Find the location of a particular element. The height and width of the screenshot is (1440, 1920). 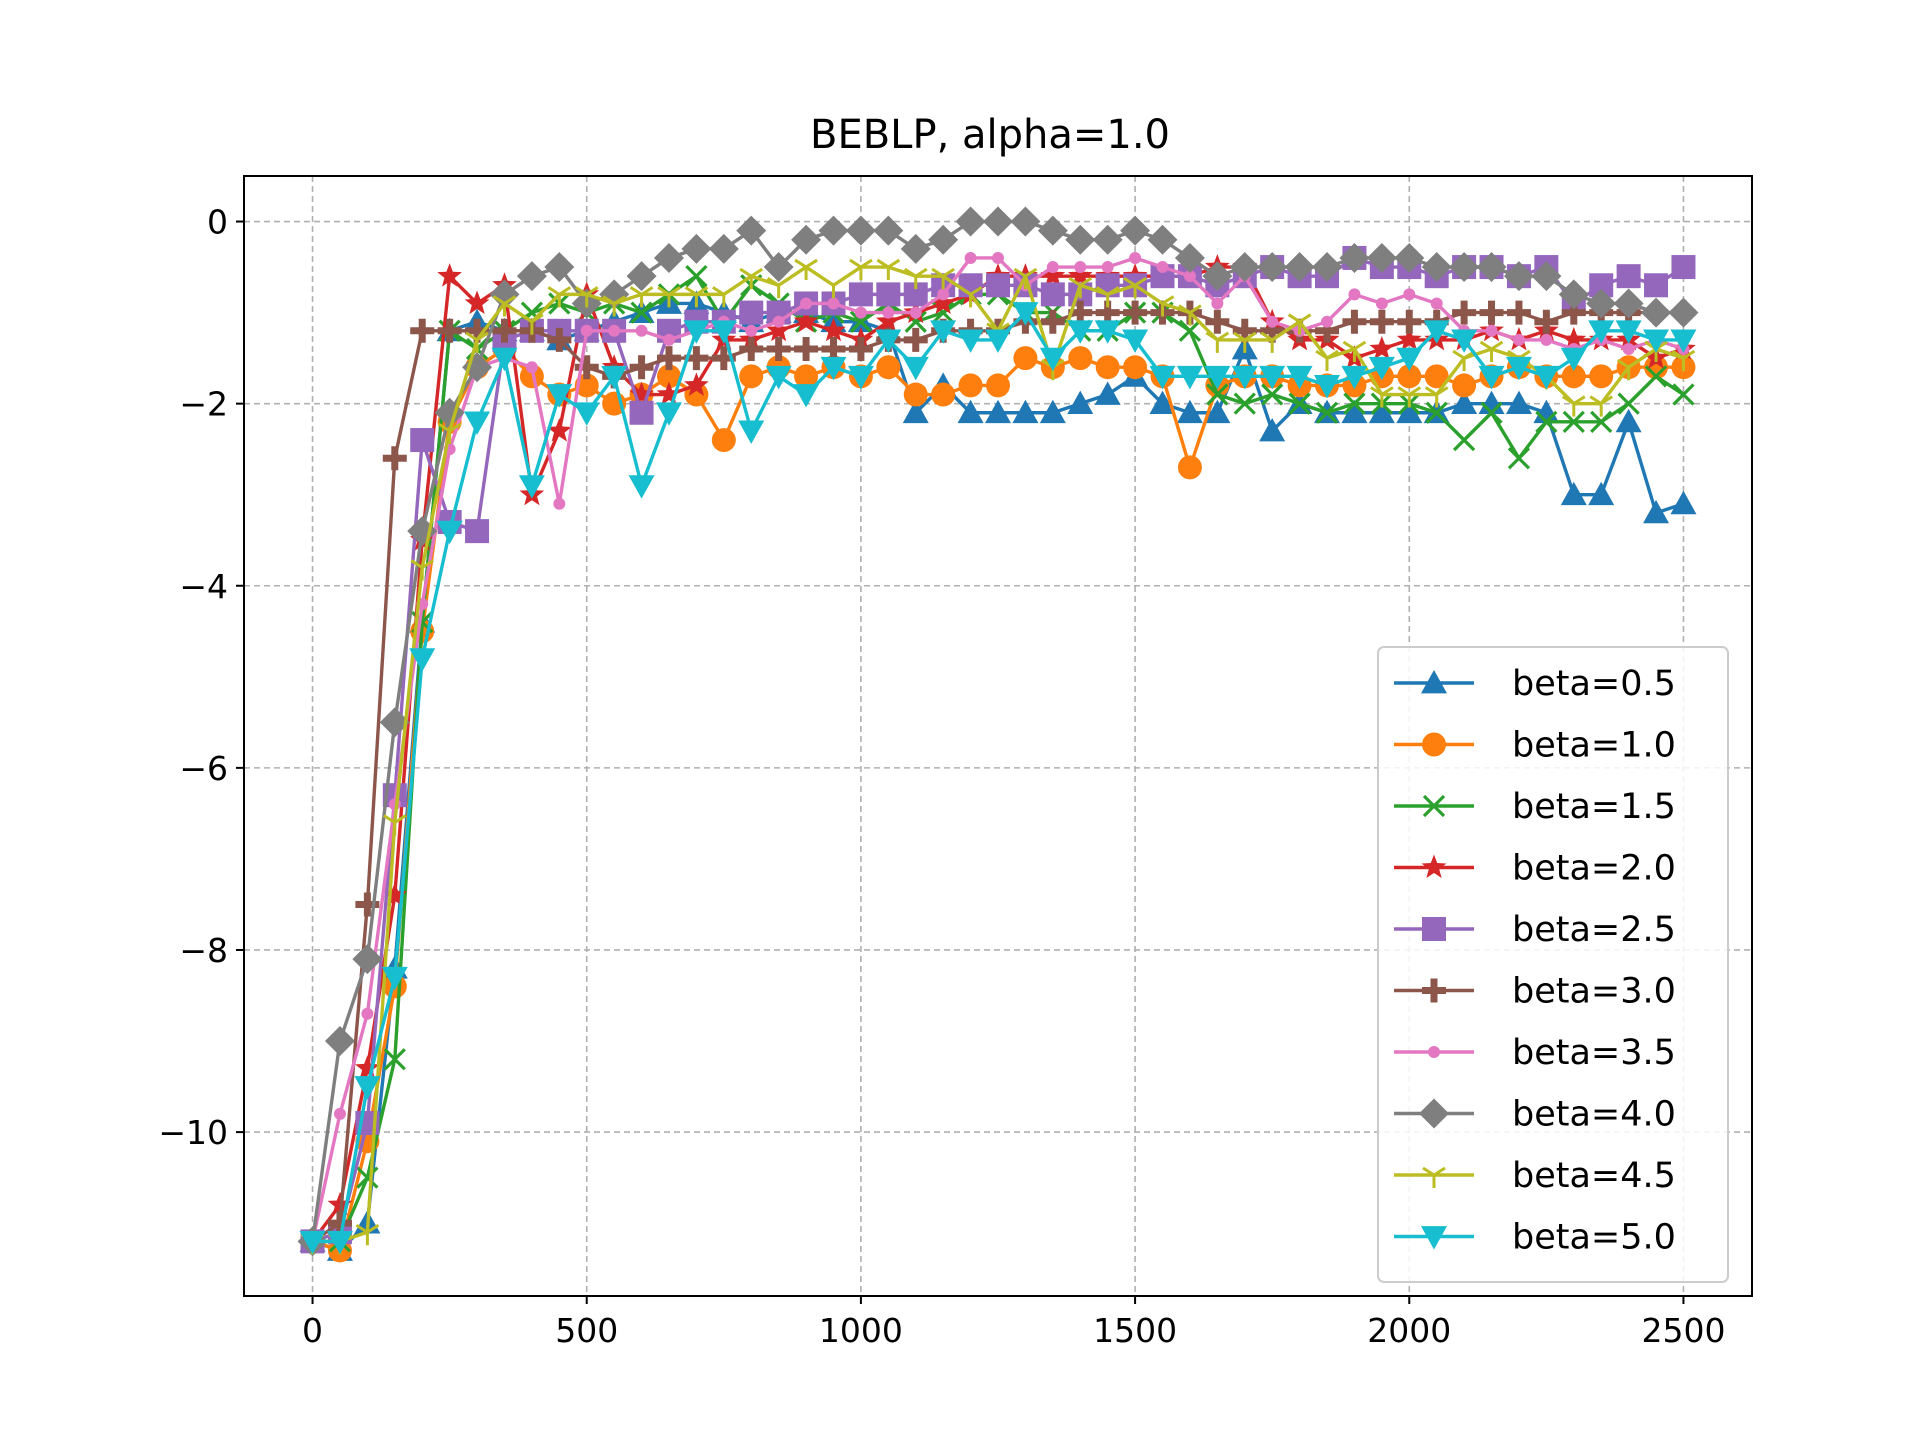

legend-label: beta=3.5 is located at coordinates (1594, 1053).